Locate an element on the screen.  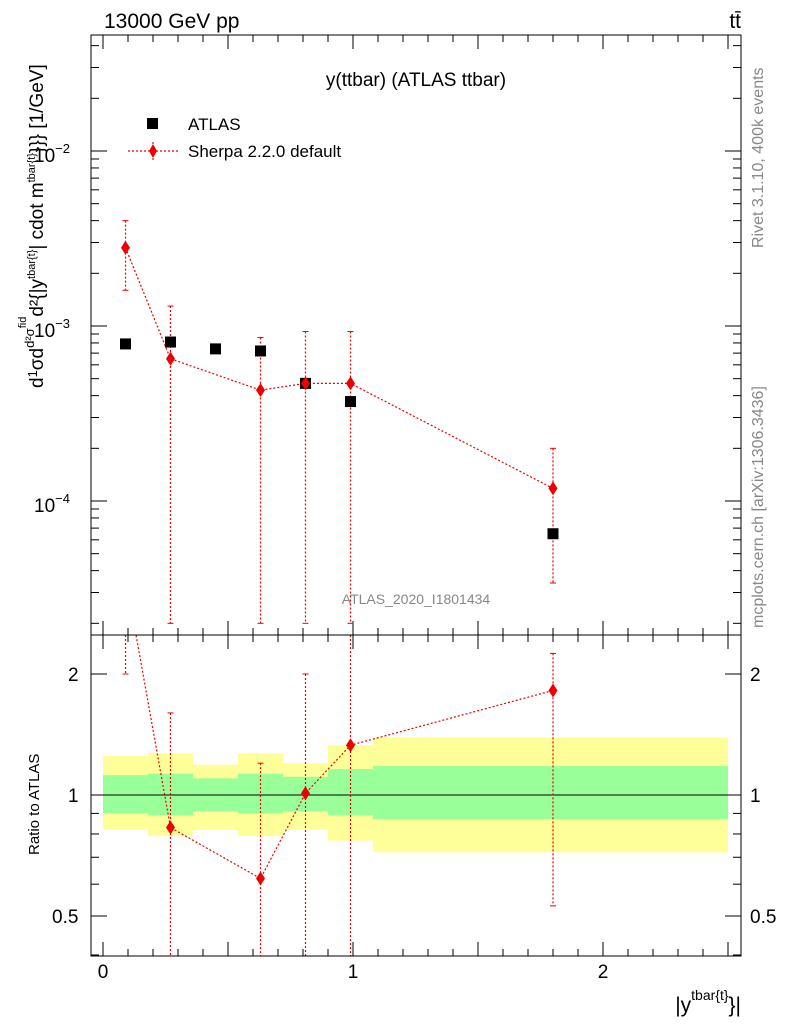
ytick-label-1e-4: 10⁻⁴ is located at coordinates (52, 504).